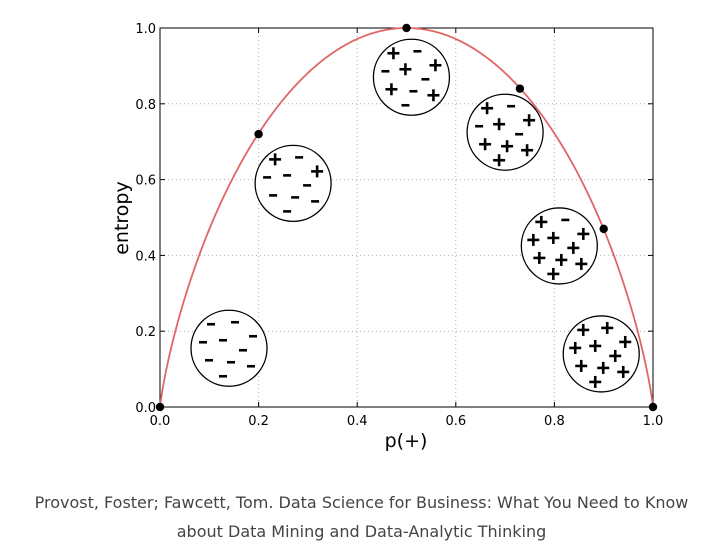  I want to click on x-tick-label: 0.2, so click(258, 421).